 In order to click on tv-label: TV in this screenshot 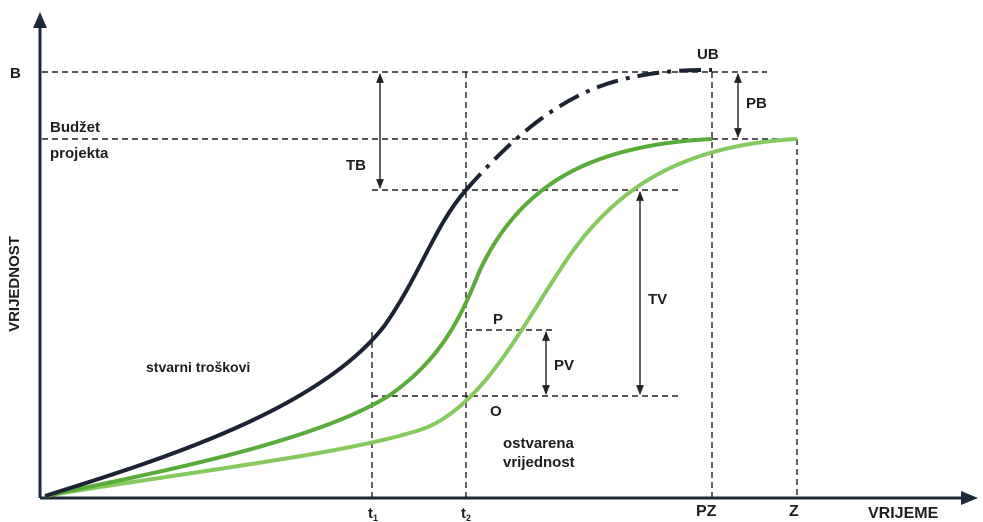, I will do `click(657, 299)`.